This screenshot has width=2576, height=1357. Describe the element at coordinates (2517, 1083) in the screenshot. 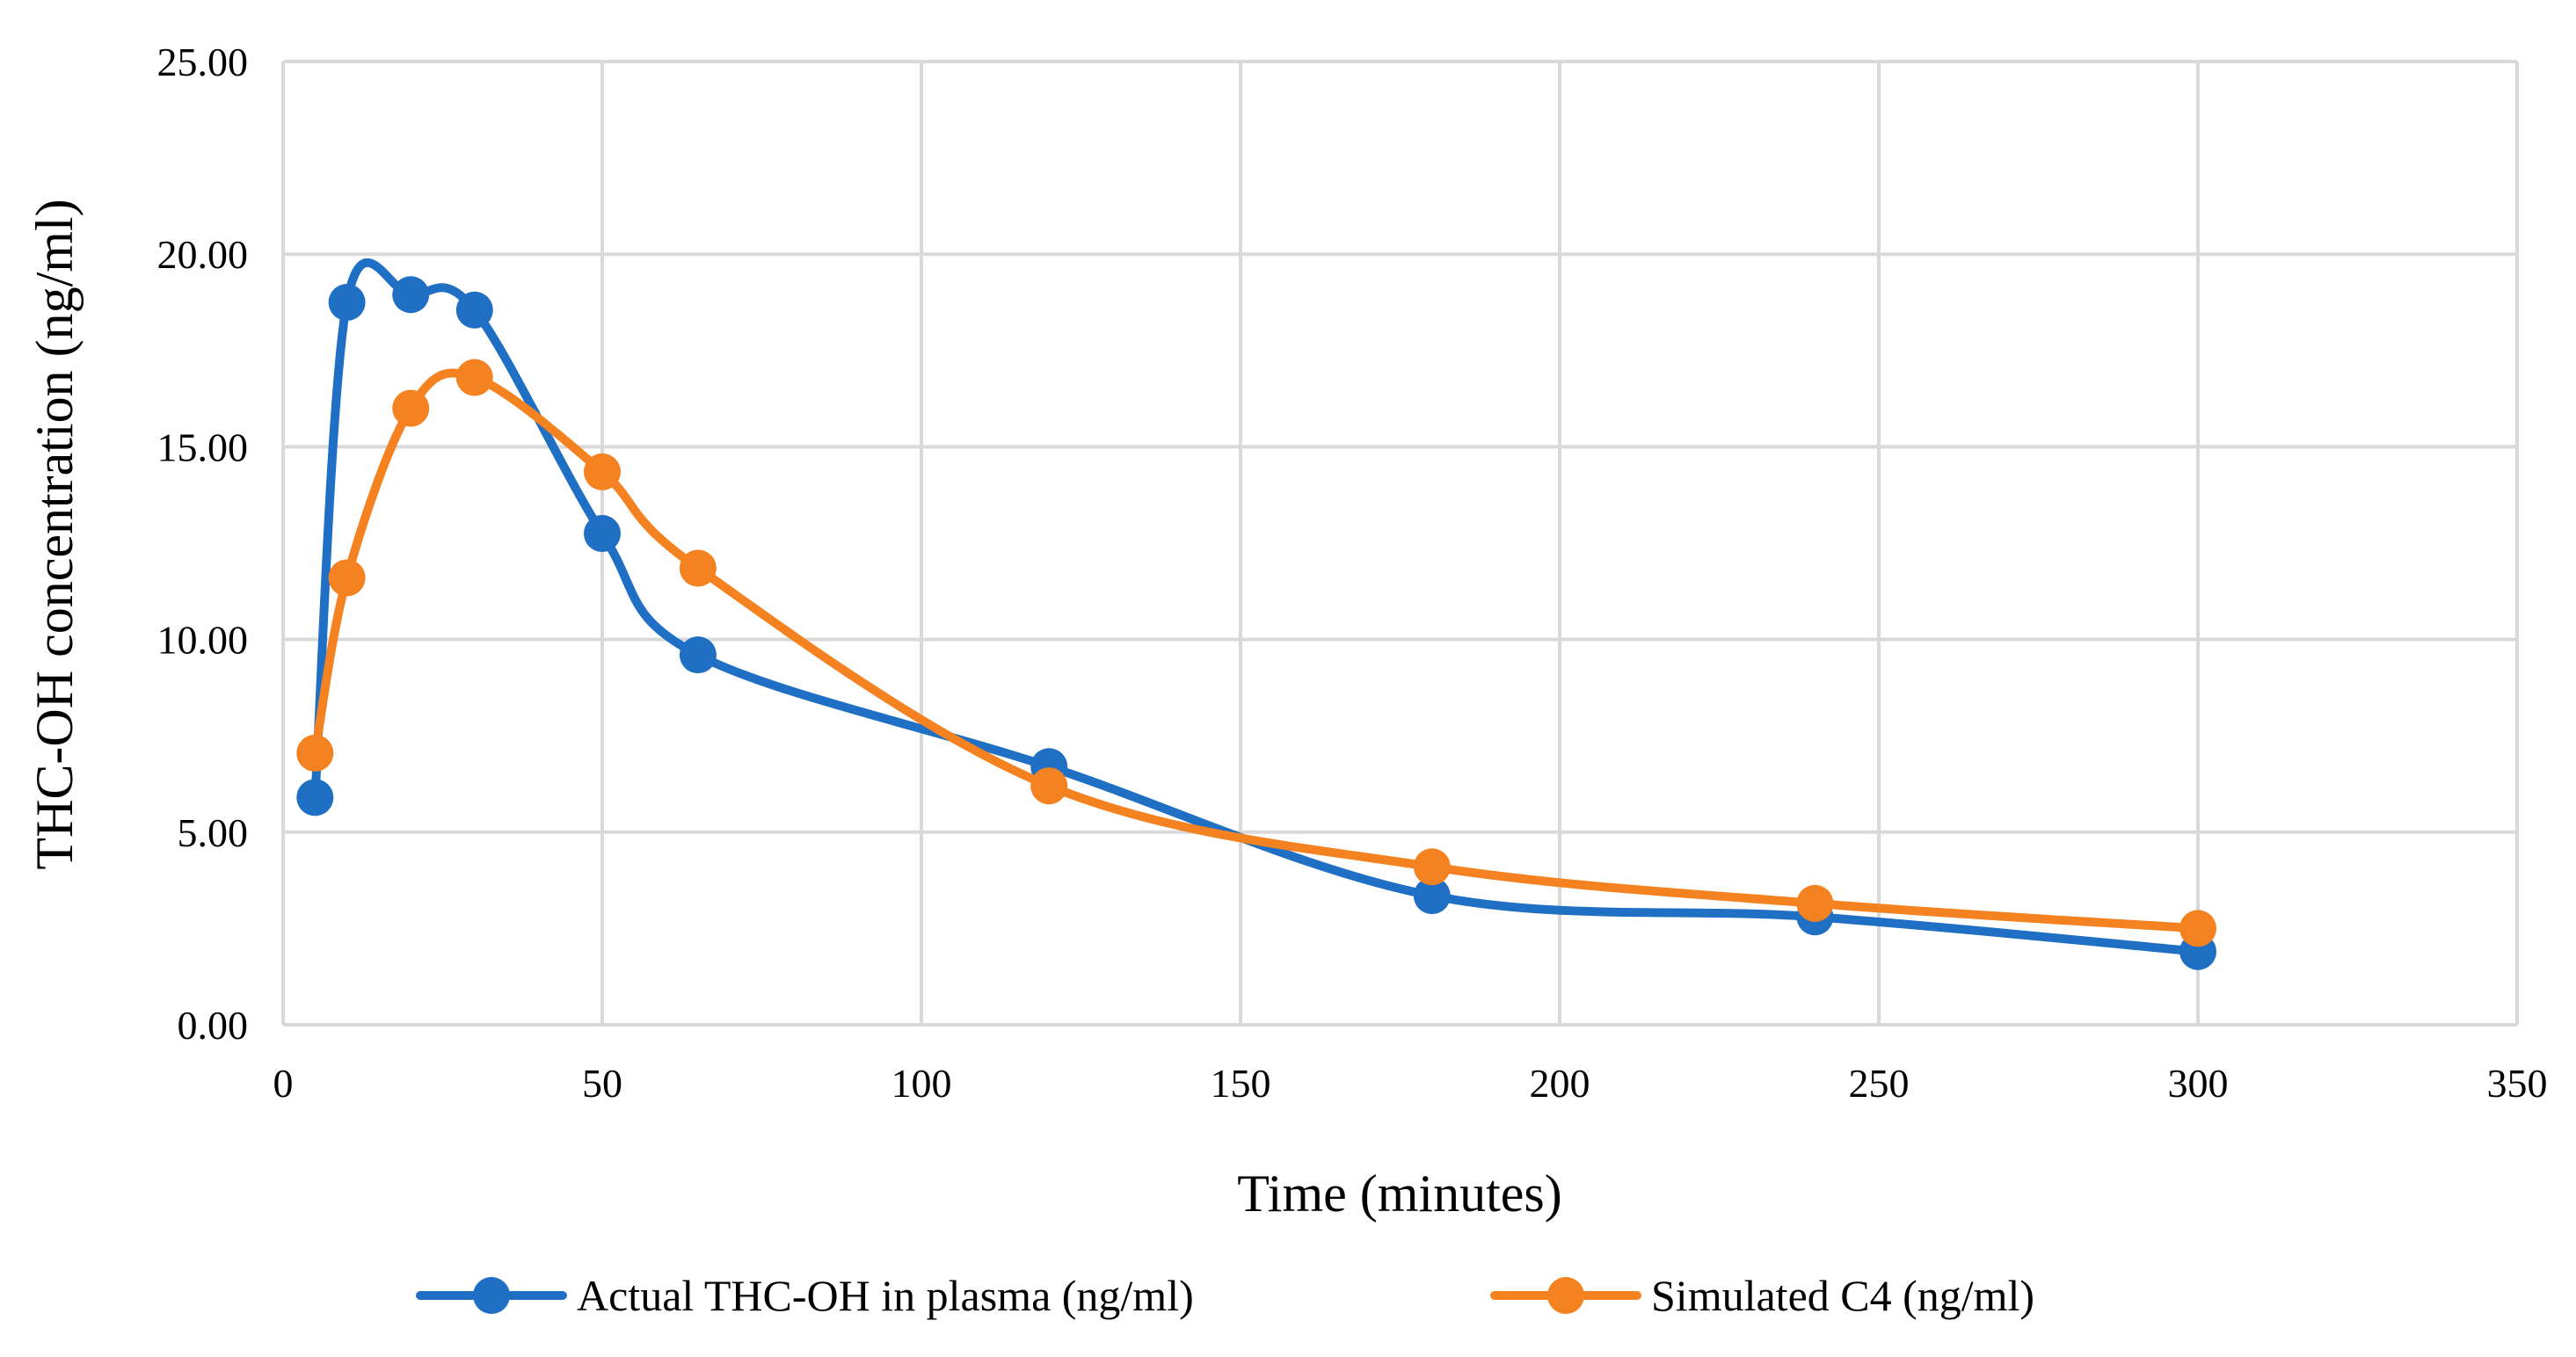

I see `x-tick-label: 350` at that location.